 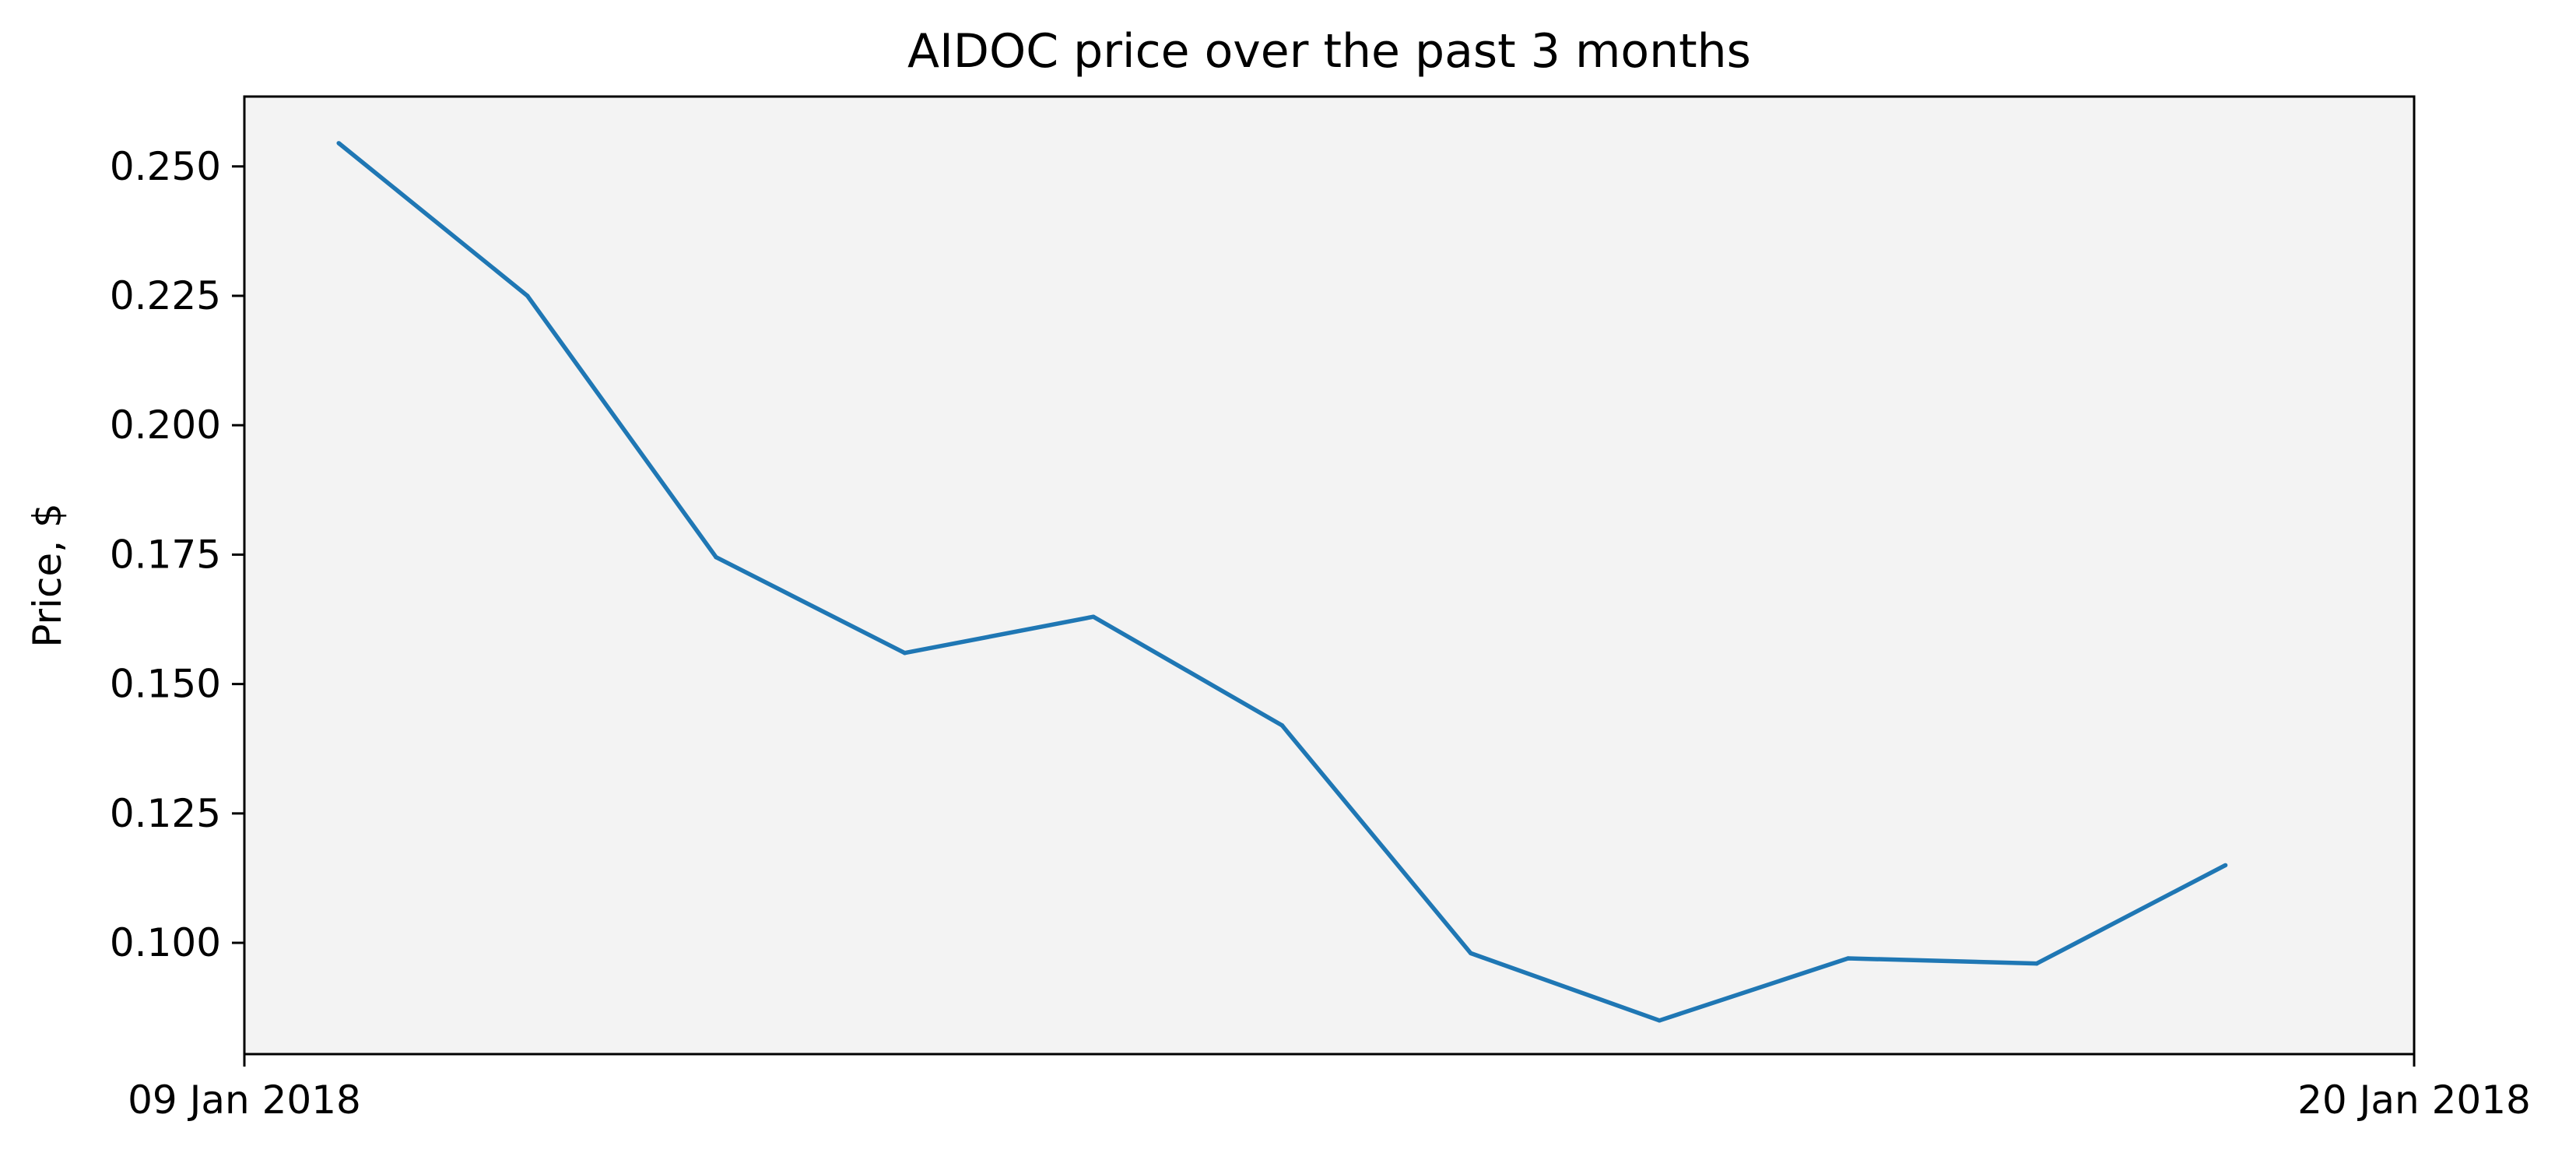 I want to click on y-tick-label: 0.250, so click(x=166, y=166).